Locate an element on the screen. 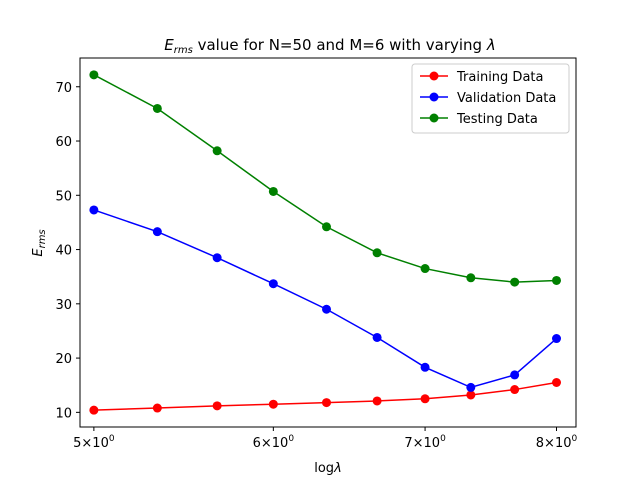 The width and height of the screenshot is (640, 480). y-tick-label: 50 is located at coordinates (63, 196).